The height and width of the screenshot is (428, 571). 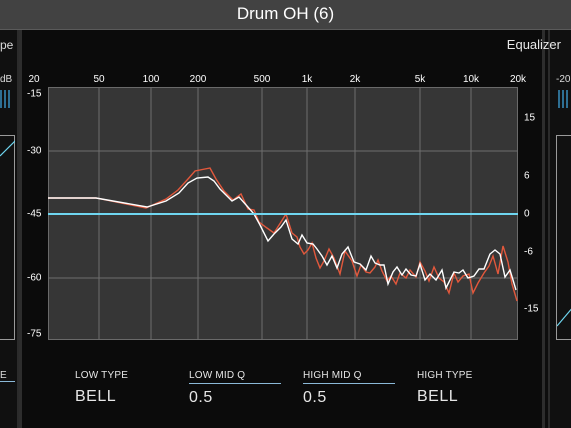 I want to click on left-strip-bottom-label: E, so click(x=7, y=376).